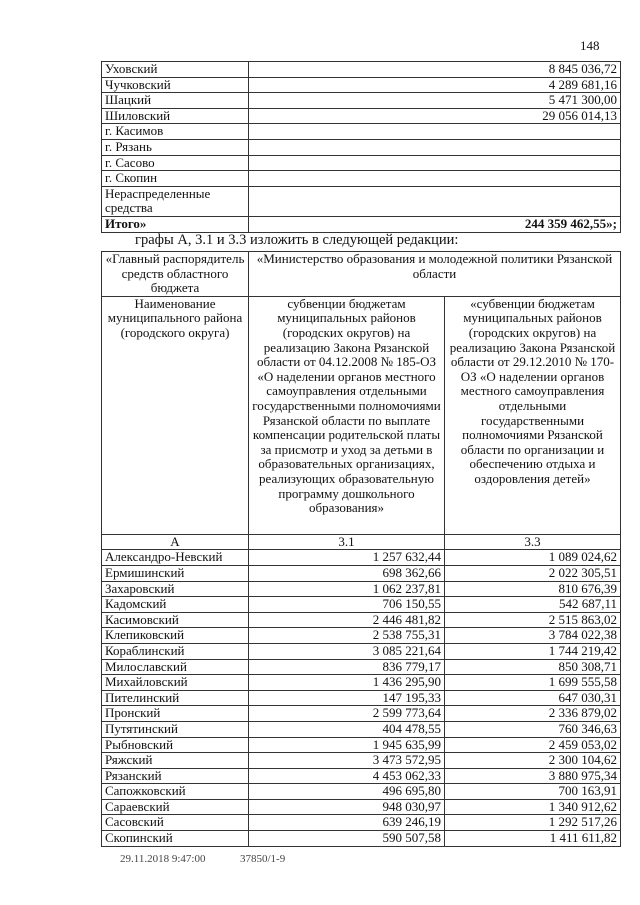 The image size is (640, 905). Describe the element at coordinates (361, 838) in the screenshot. I see `table-row: Скопинский 590 507,58 1 411 611,82` at that location.